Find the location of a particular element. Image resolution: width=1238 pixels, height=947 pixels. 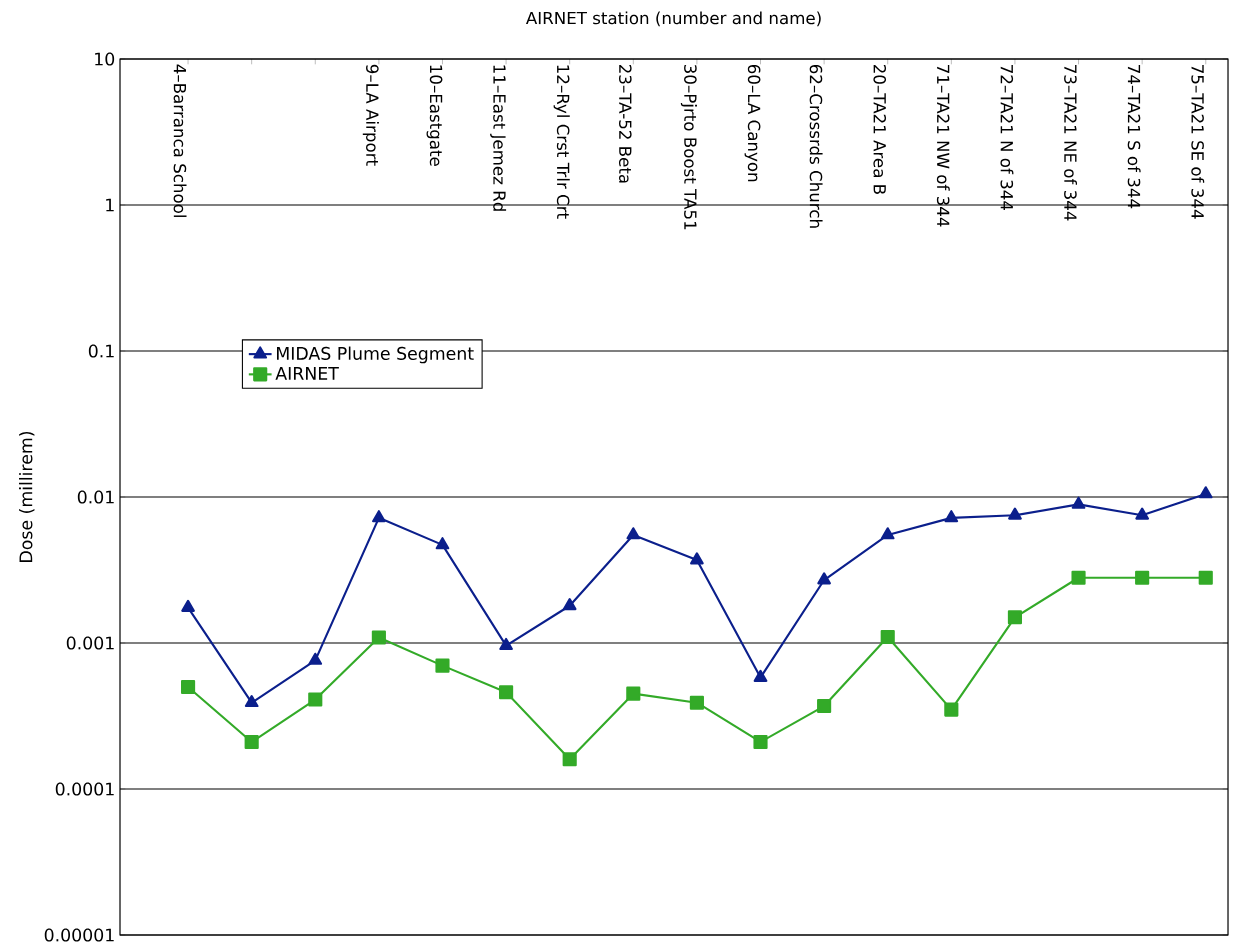

x-tick-label: 30–Pjrto Boost TA51 is located at coordinates (688, 147).